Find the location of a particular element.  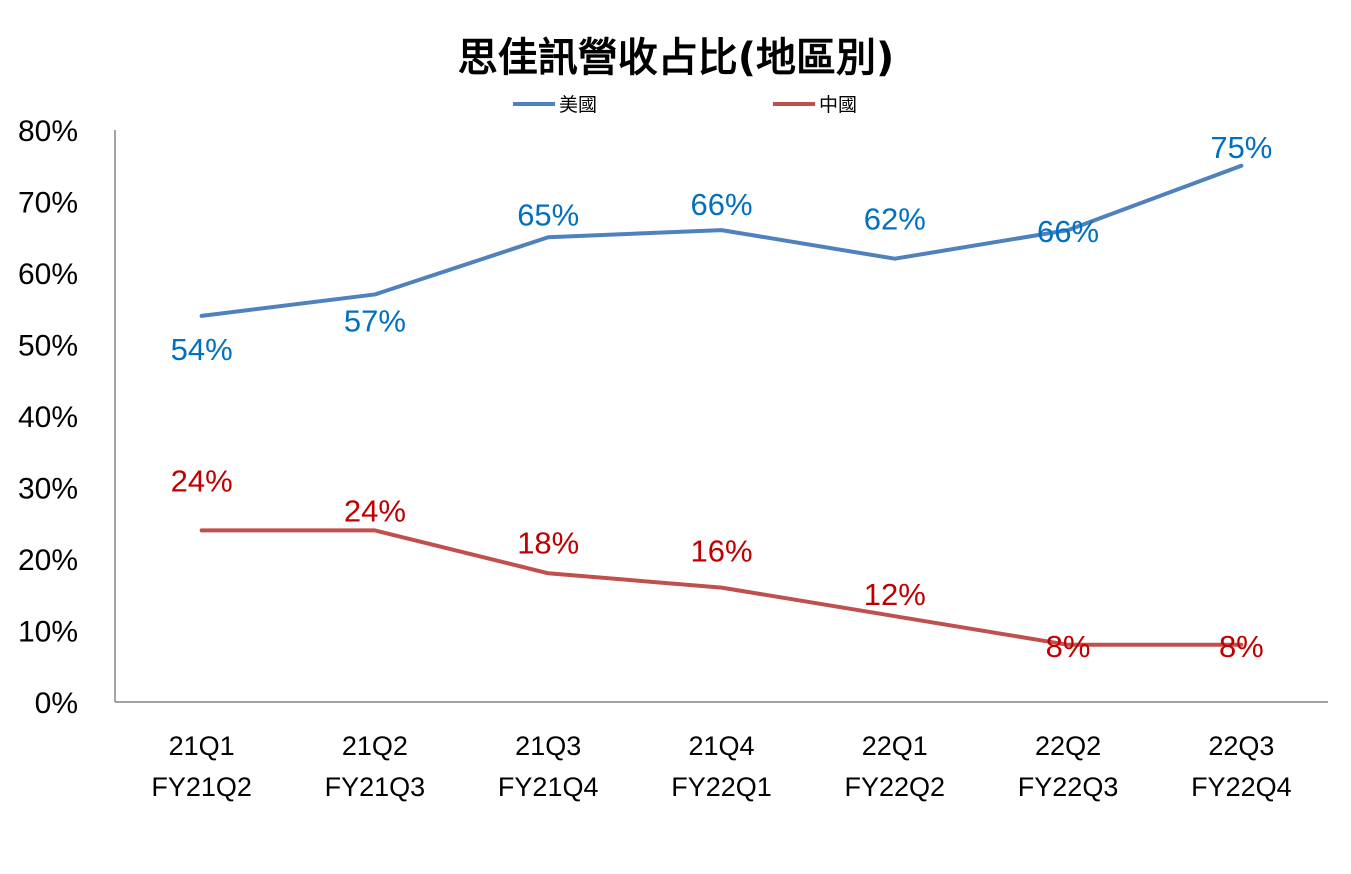

data-label-0-5: 66% is located at coordinates (1068, 231).